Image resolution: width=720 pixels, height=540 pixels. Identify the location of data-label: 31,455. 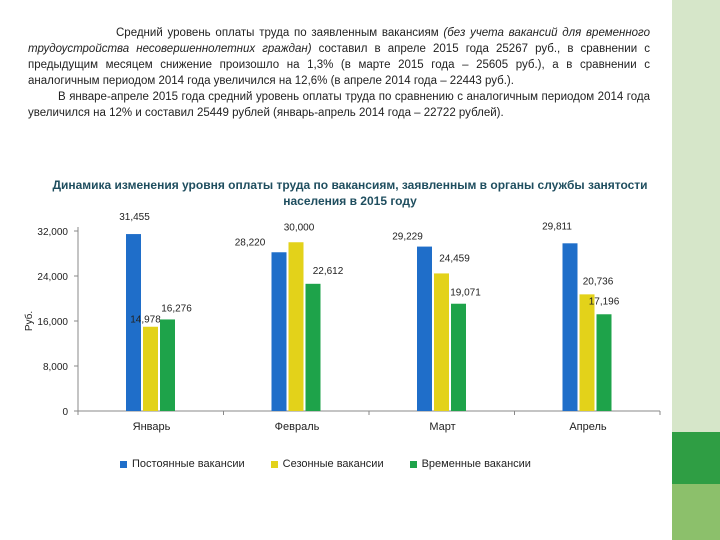
(134, 217).